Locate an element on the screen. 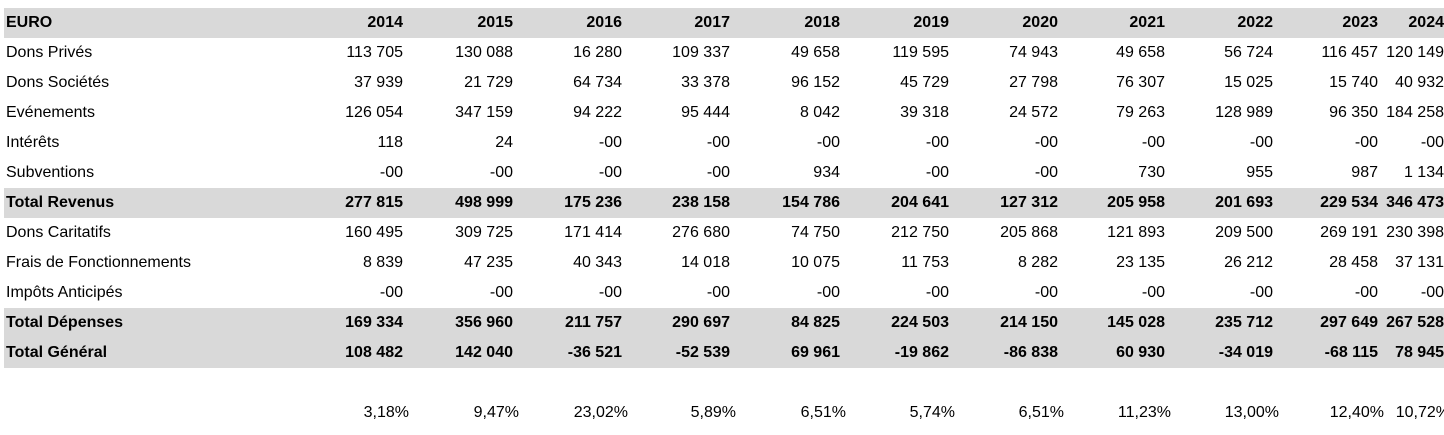 Image resolution: width=1444 pixels, height=435 pixels. value-cell: 10 075 is located at coordinates (815, 262).